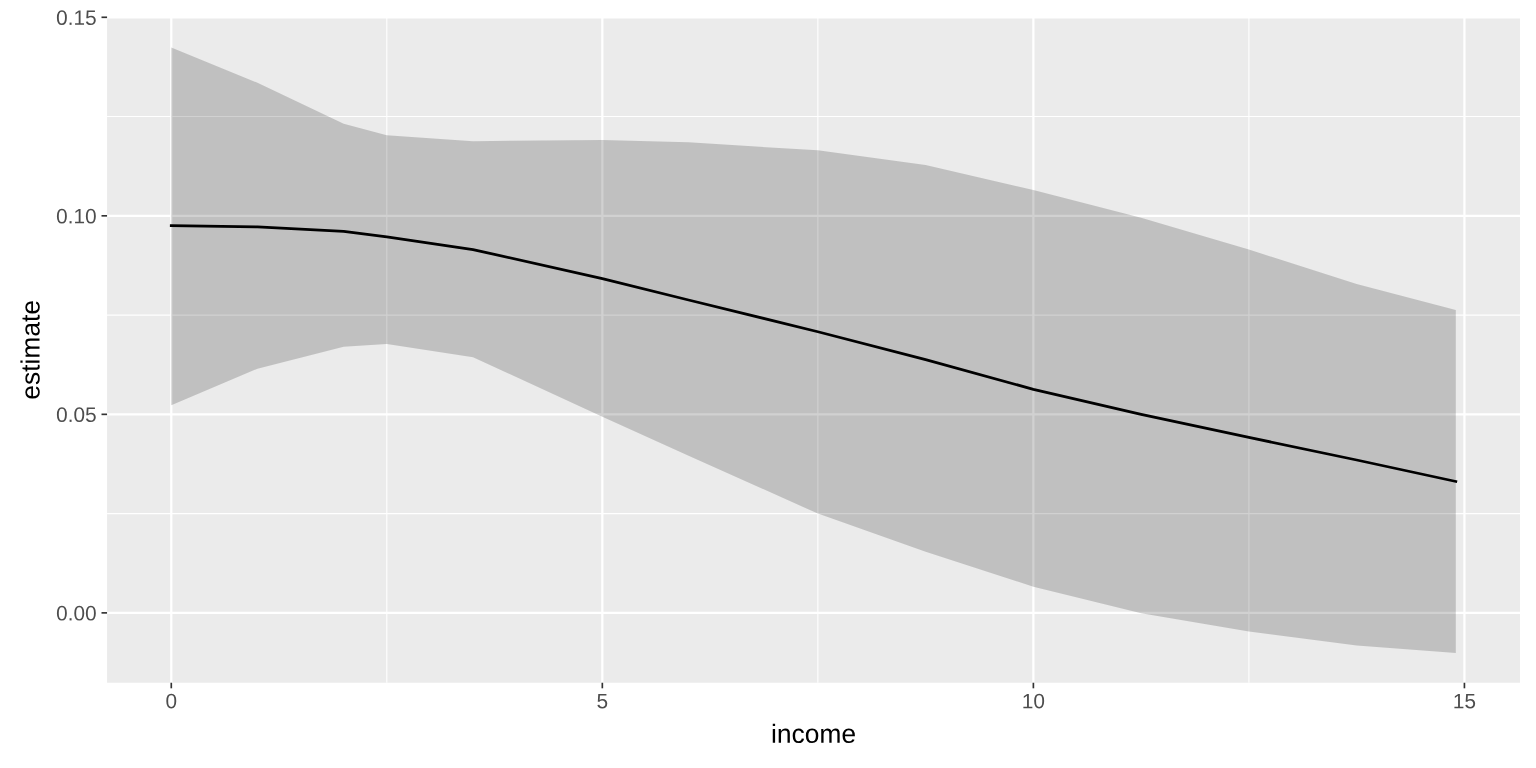 Image resolution: width=1536 pixels, height=768 pixels. I want to click on x-tick-label: 5, so click(602, 701).